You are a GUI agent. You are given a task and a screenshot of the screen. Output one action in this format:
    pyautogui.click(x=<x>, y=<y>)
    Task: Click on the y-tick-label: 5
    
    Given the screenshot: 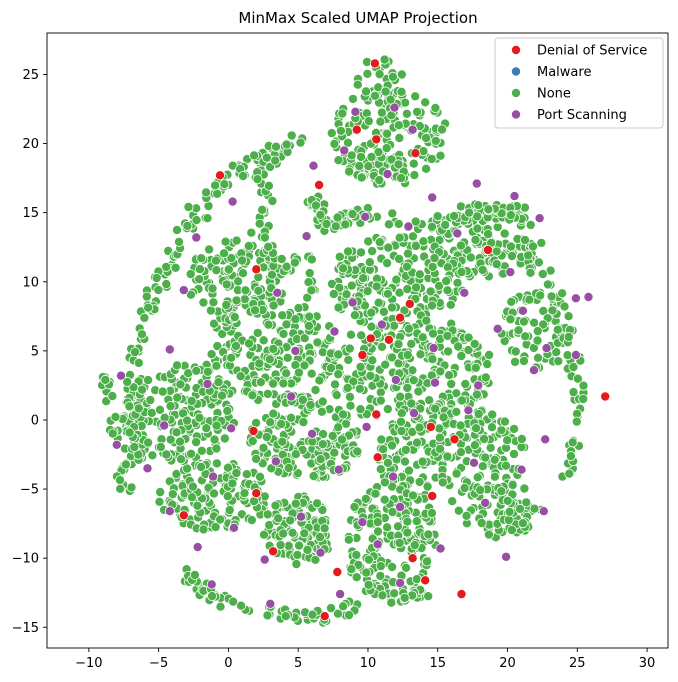 What is the action you would take?
    pyautogui.click(x=35, y=351)
    